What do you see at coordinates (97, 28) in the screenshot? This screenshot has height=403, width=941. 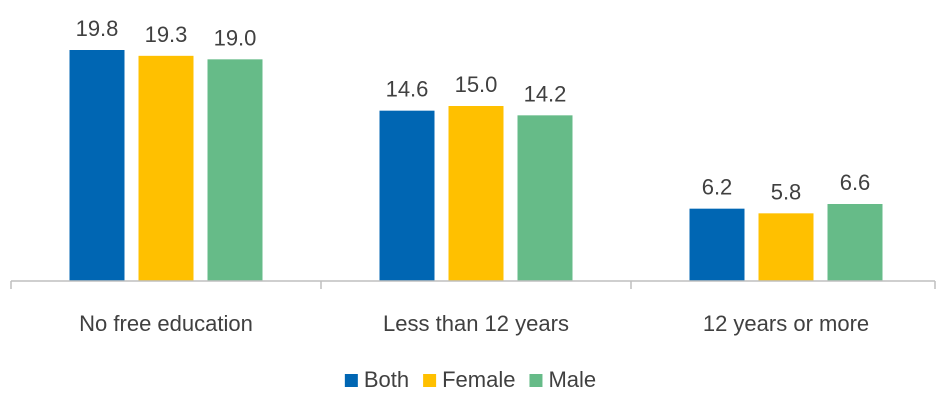 I see `data-label-both-no-free-education: 19.8` at bounding box center [97, 28].